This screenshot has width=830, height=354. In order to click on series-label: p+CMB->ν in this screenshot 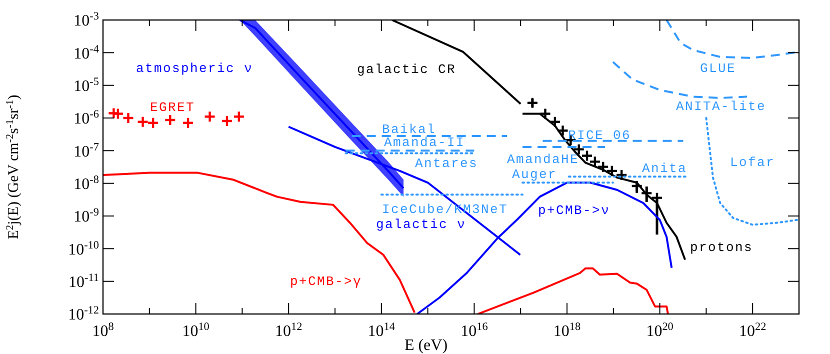, I will do `click(574, 210)`.